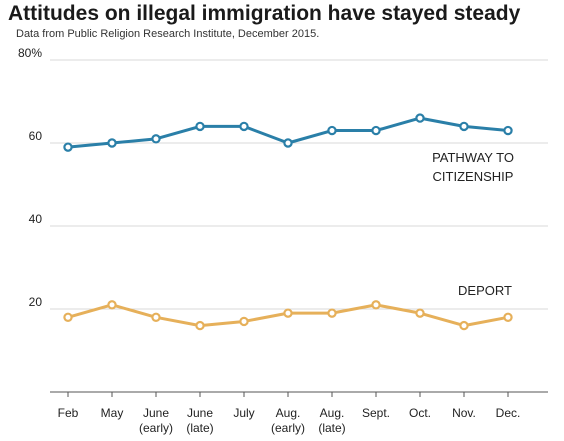 The height and width of the screenshot is (441, 564). I want to click on series-labels: PATHWAY TO CITIZENSHIP DEPORT, so click(473, 224).